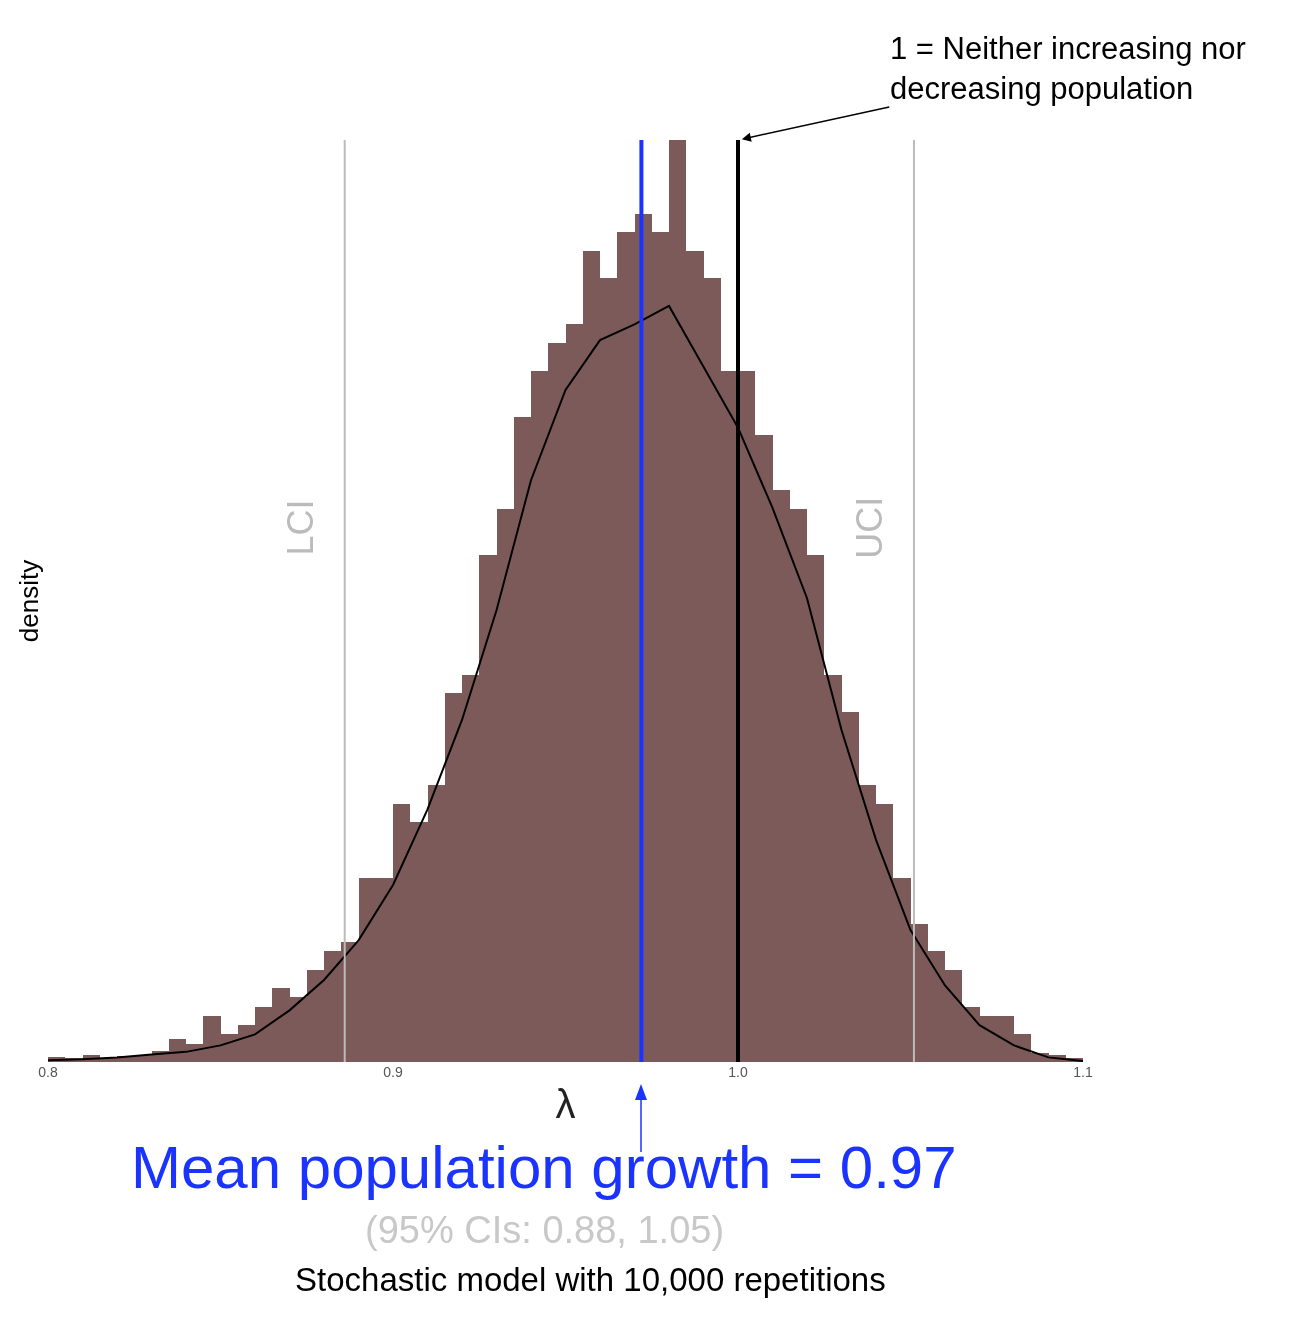 Image resolution: width=1299 pixels, height=1320 pixels. I want to click on y-axis-title: density, so click(29, 601).